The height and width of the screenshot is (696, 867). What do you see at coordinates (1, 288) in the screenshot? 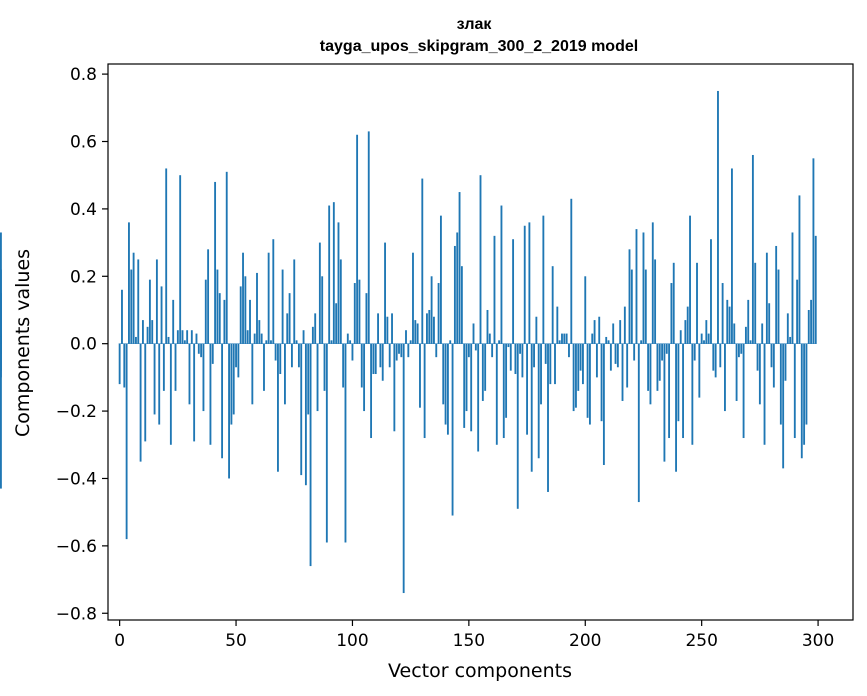
I see `bar-undefined` at bounding box center [1, 288].